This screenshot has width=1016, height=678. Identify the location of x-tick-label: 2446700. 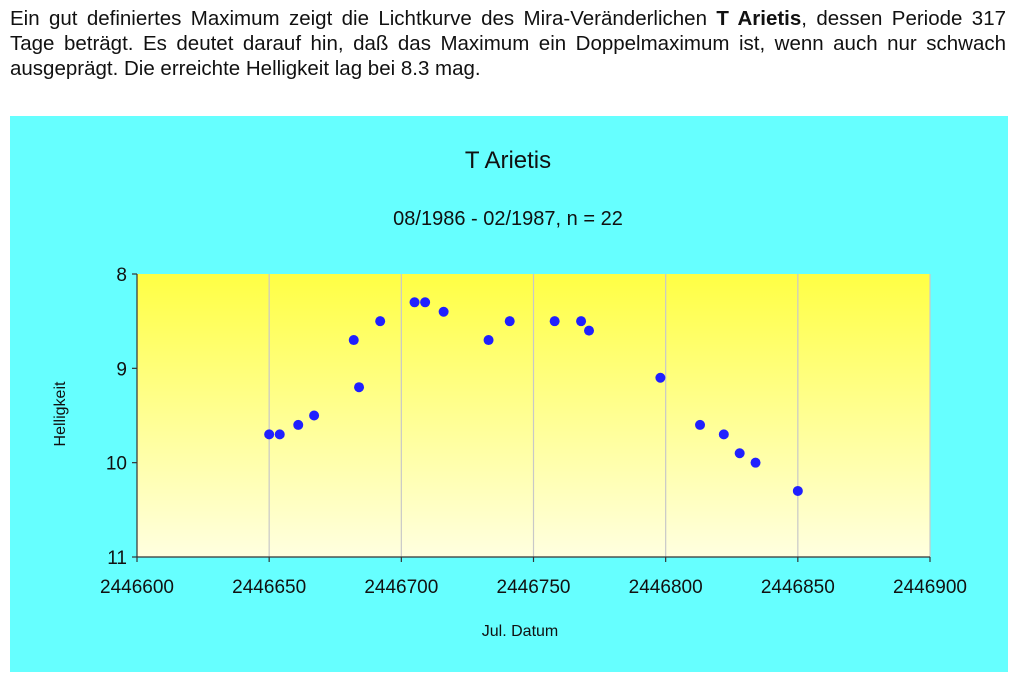
(401, 587).